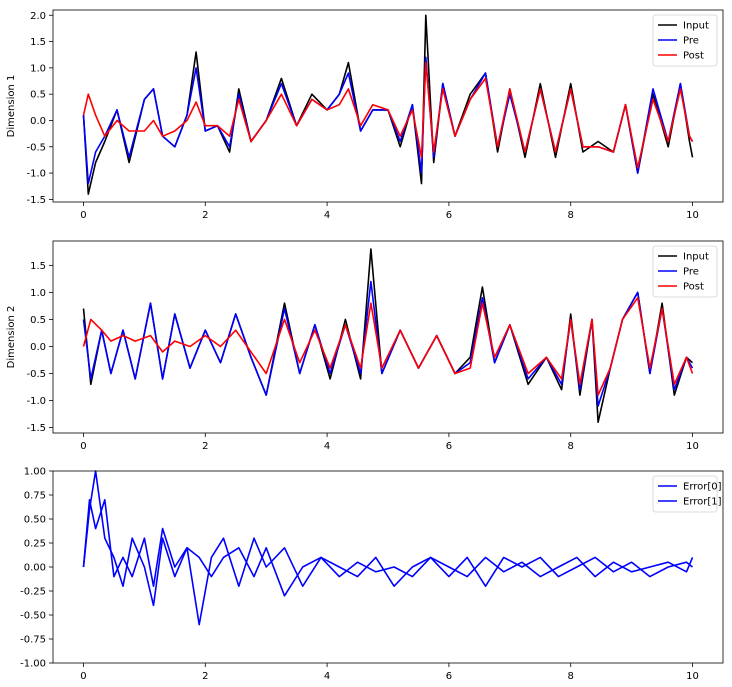 The width and height of the screenshot is (732, 687). I want to click on y-tick-label: 0.00, so click(35, 568).